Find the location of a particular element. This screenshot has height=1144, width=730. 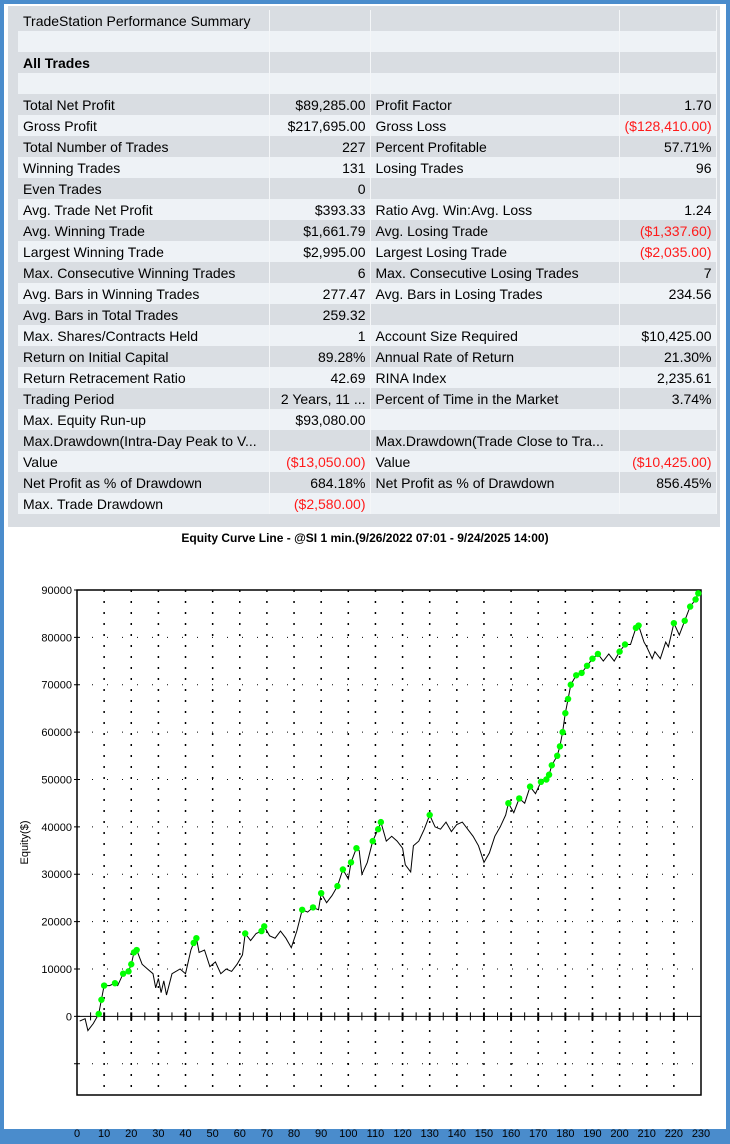

table-row: Max. Trade Drawdown ($2,580.00) is located at coordinates (367, 503).